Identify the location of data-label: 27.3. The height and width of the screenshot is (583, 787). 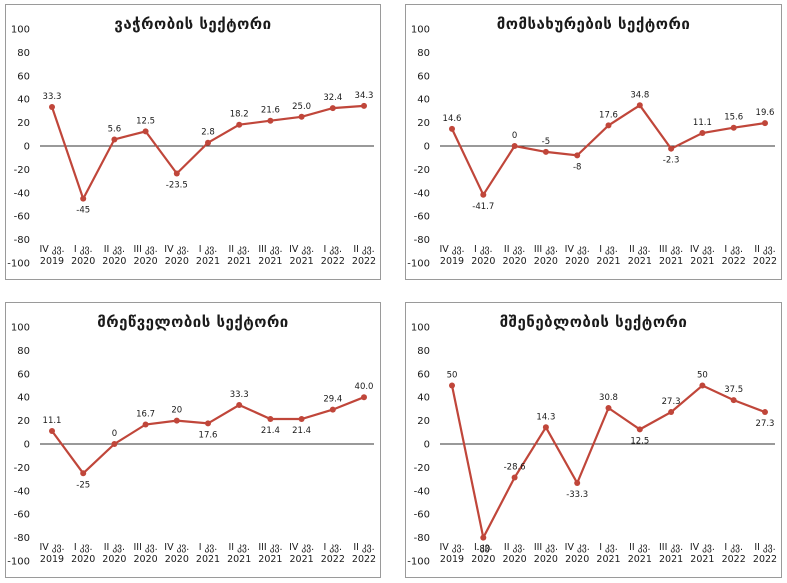
(765, 424).